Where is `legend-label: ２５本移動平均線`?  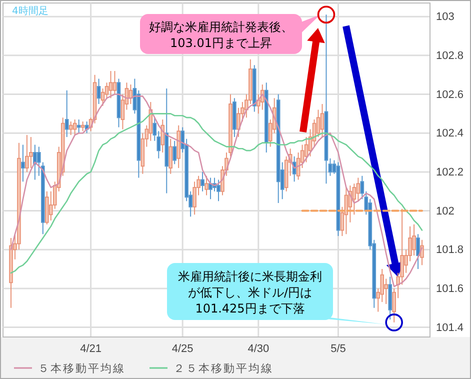 legend-label: ２５本移動平均線 is located at coordinates (224, 368).